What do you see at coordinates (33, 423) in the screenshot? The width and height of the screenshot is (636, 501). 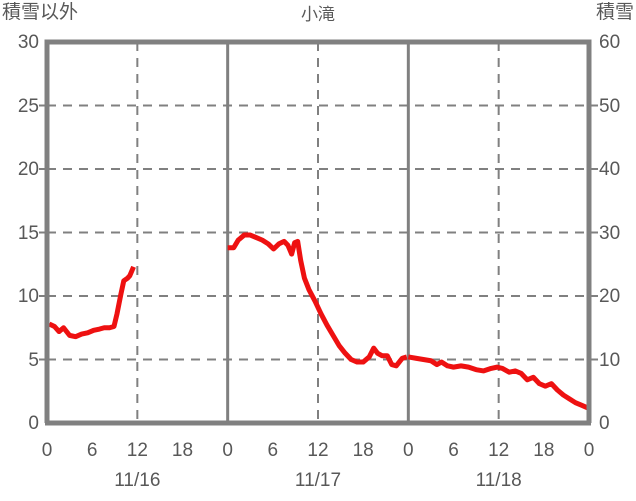 I see `y-tick-label-left: 0` at bounding box center [33, 423].